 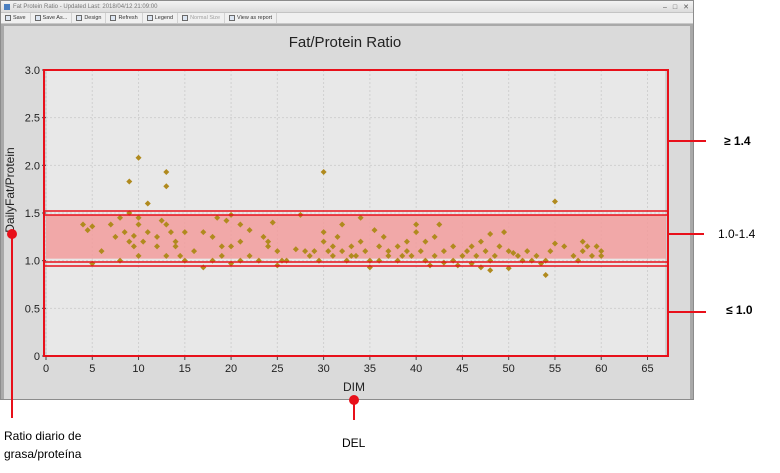 What do you see at coordinates (416, 369) in the screenshot?
I see `x-tick-label: 40` at bounding box center [416, 369].